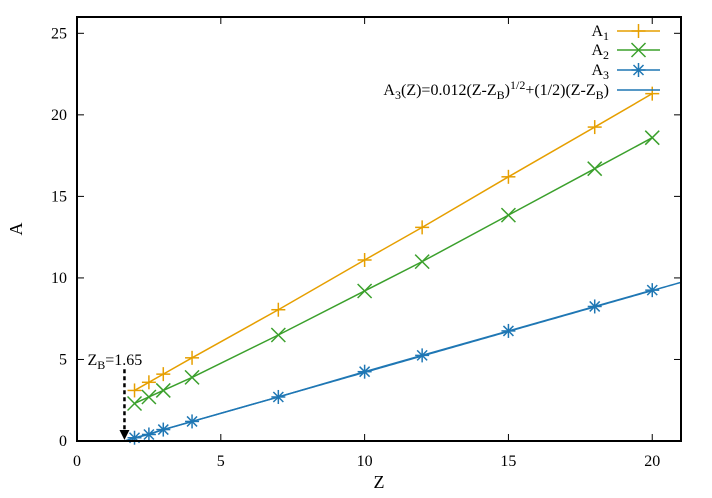 This screenshot has width=712, height=498. Describe the element at coordinates (625, 33) in the screenshot. I see `legend-entry-1: A1` at that location.